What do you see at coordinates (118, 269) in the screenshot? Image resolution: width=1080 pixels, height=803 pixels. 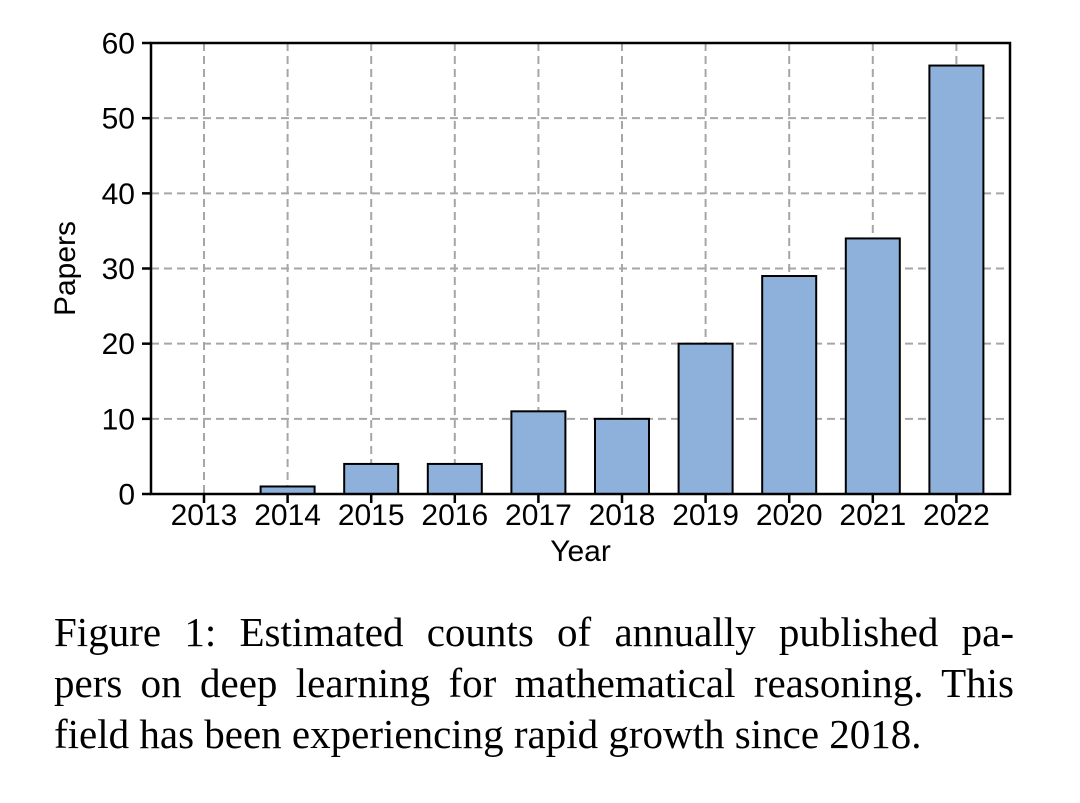 I see `y-tick-label-30: 30` at bounding box center [118, 269].